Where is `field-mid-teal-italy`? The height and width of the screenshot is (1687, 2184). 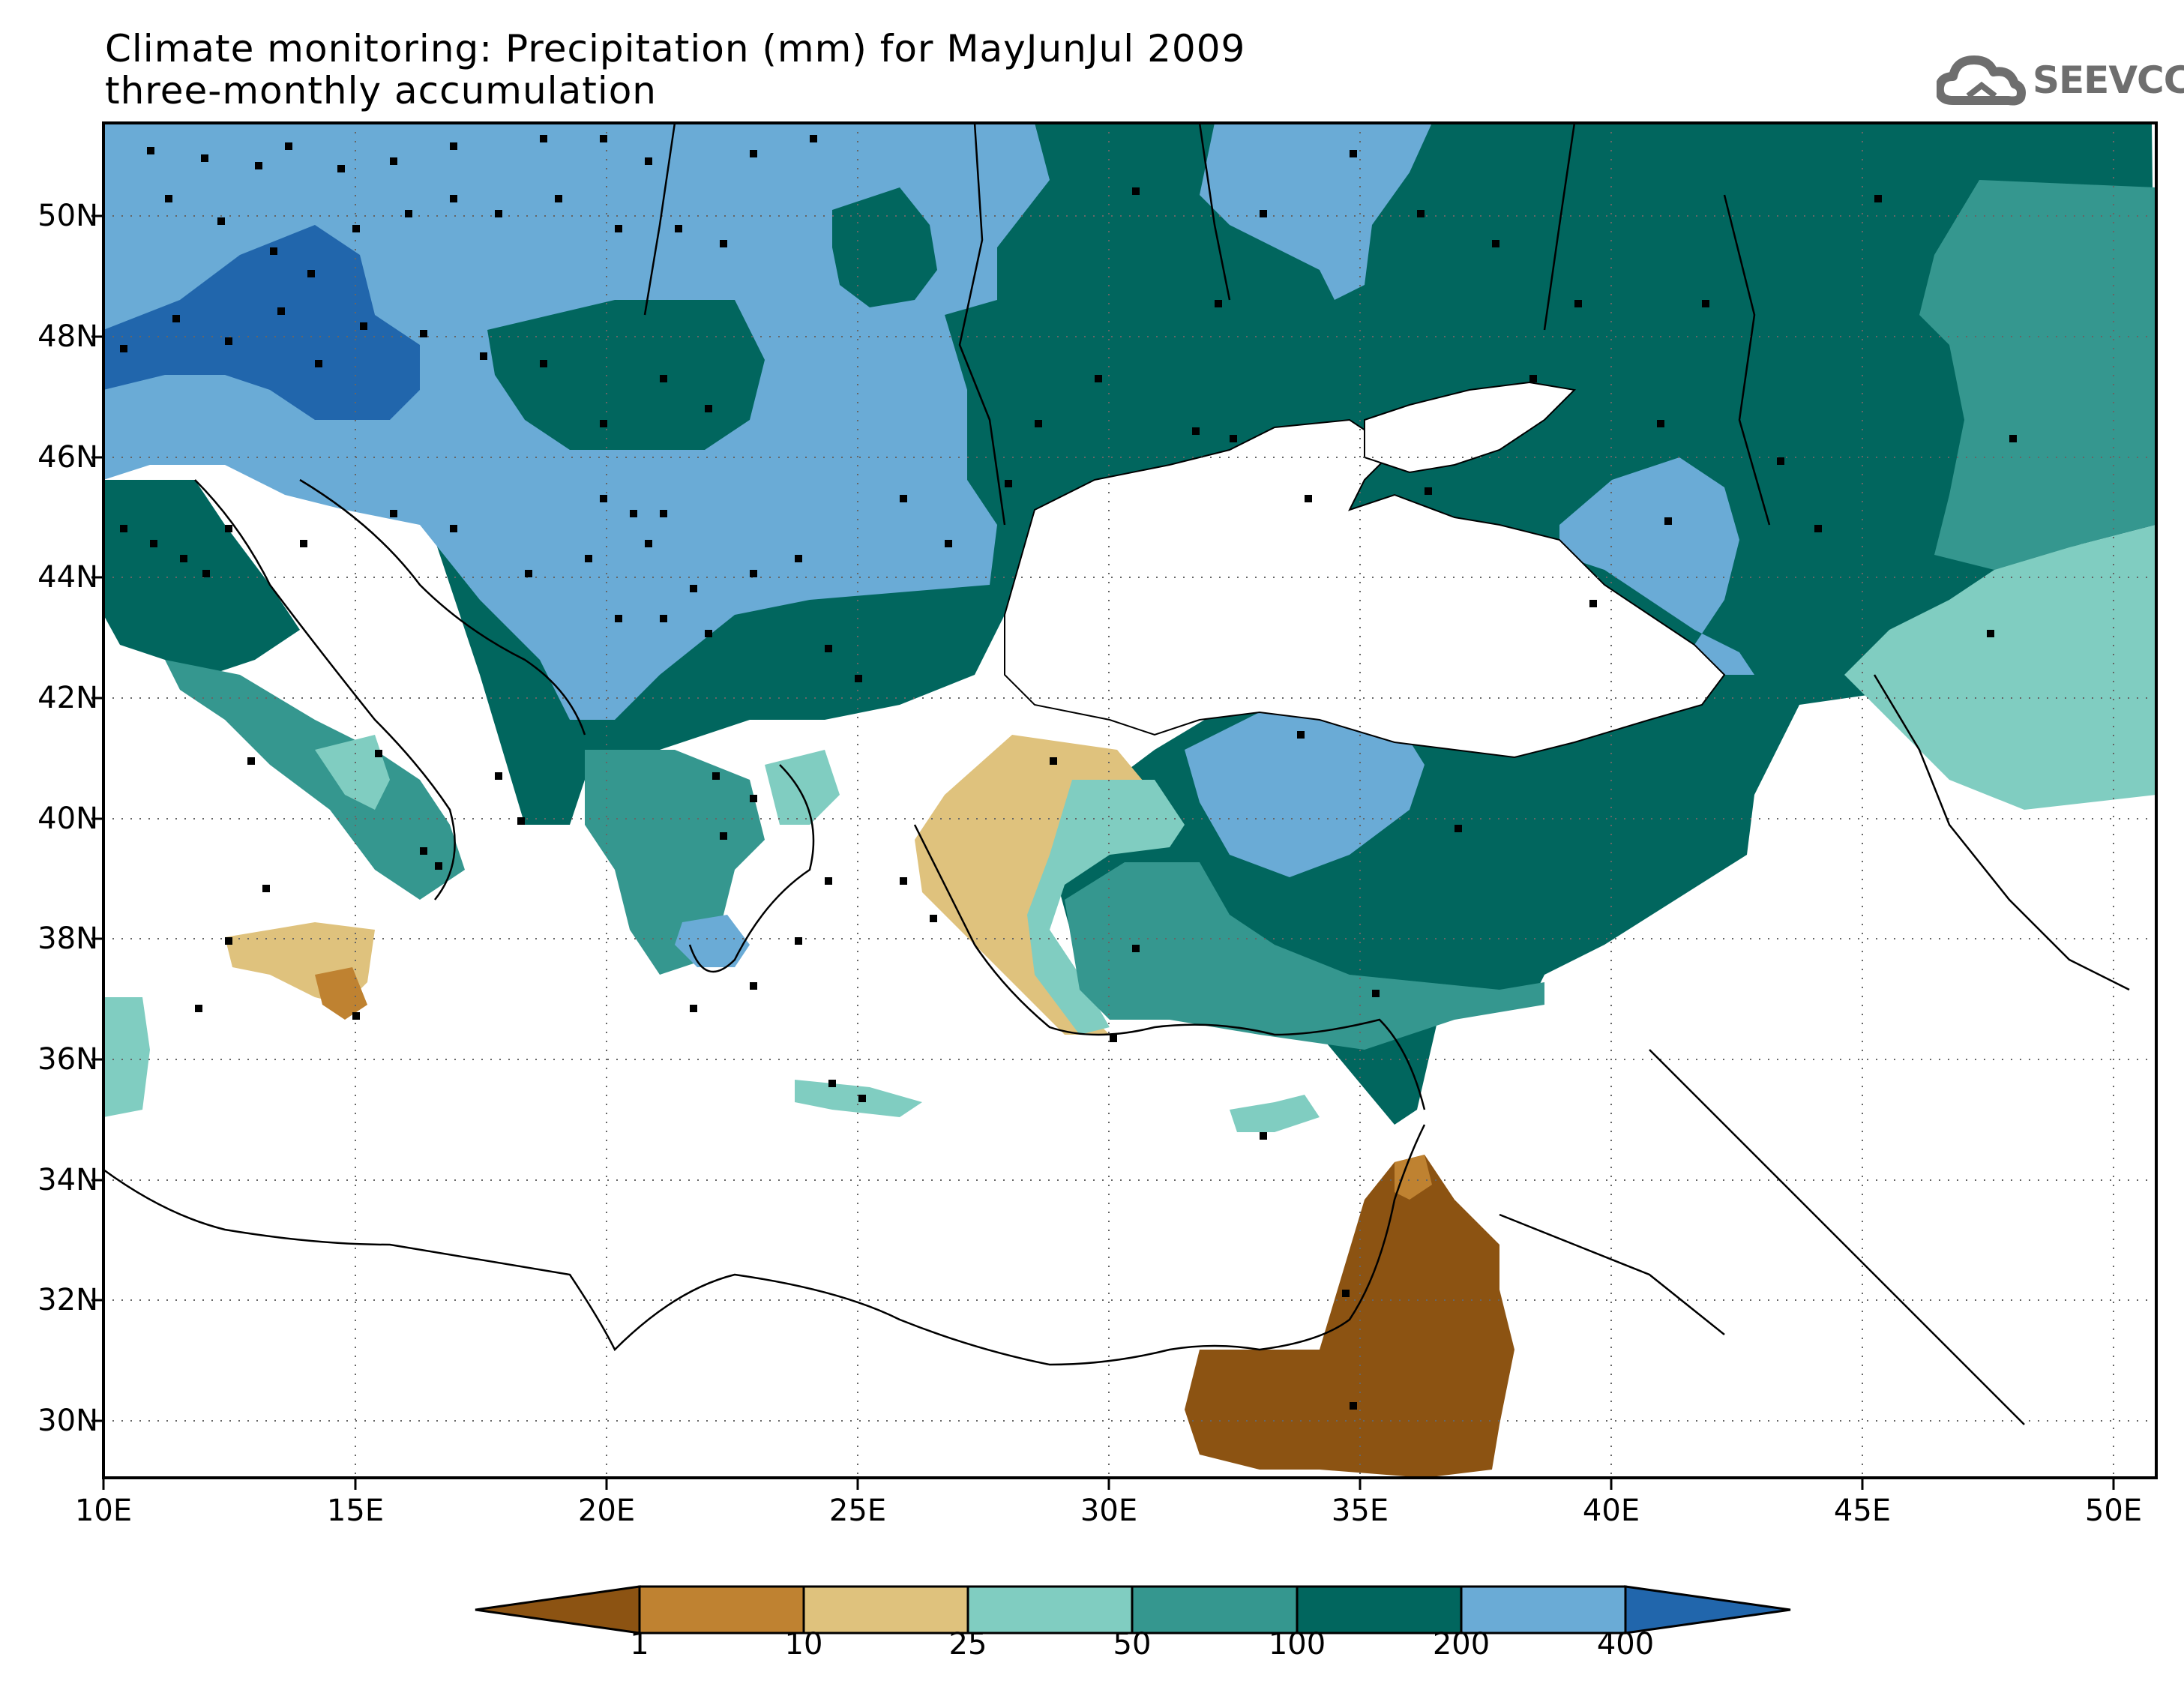 field-mid-teal-italy is located at coordinates (315, 780).